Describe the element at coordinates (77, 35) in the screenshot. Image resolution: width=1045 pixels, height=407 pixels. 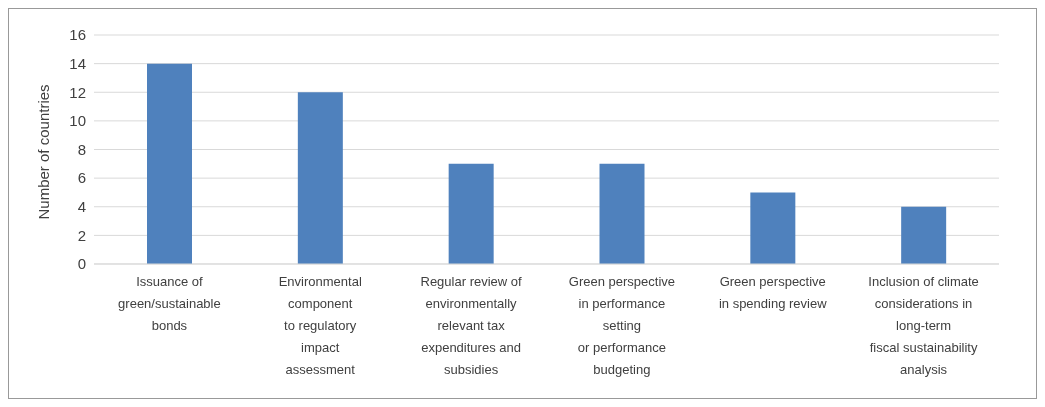
I see `y-tick-label: 16` at that location.